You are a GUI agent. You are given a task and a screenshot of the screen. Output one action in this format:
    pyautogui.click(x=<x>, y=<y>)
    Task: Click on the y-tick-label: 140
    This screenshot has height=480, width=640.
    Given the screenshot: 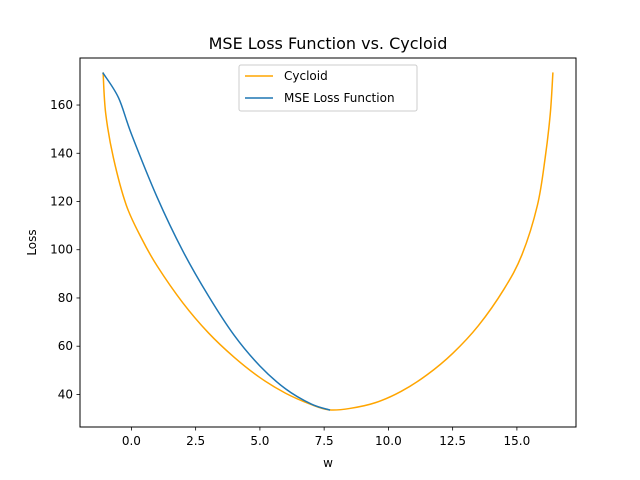 What is the action you would take?
    pyautogui.click(x=61, y=153)
    